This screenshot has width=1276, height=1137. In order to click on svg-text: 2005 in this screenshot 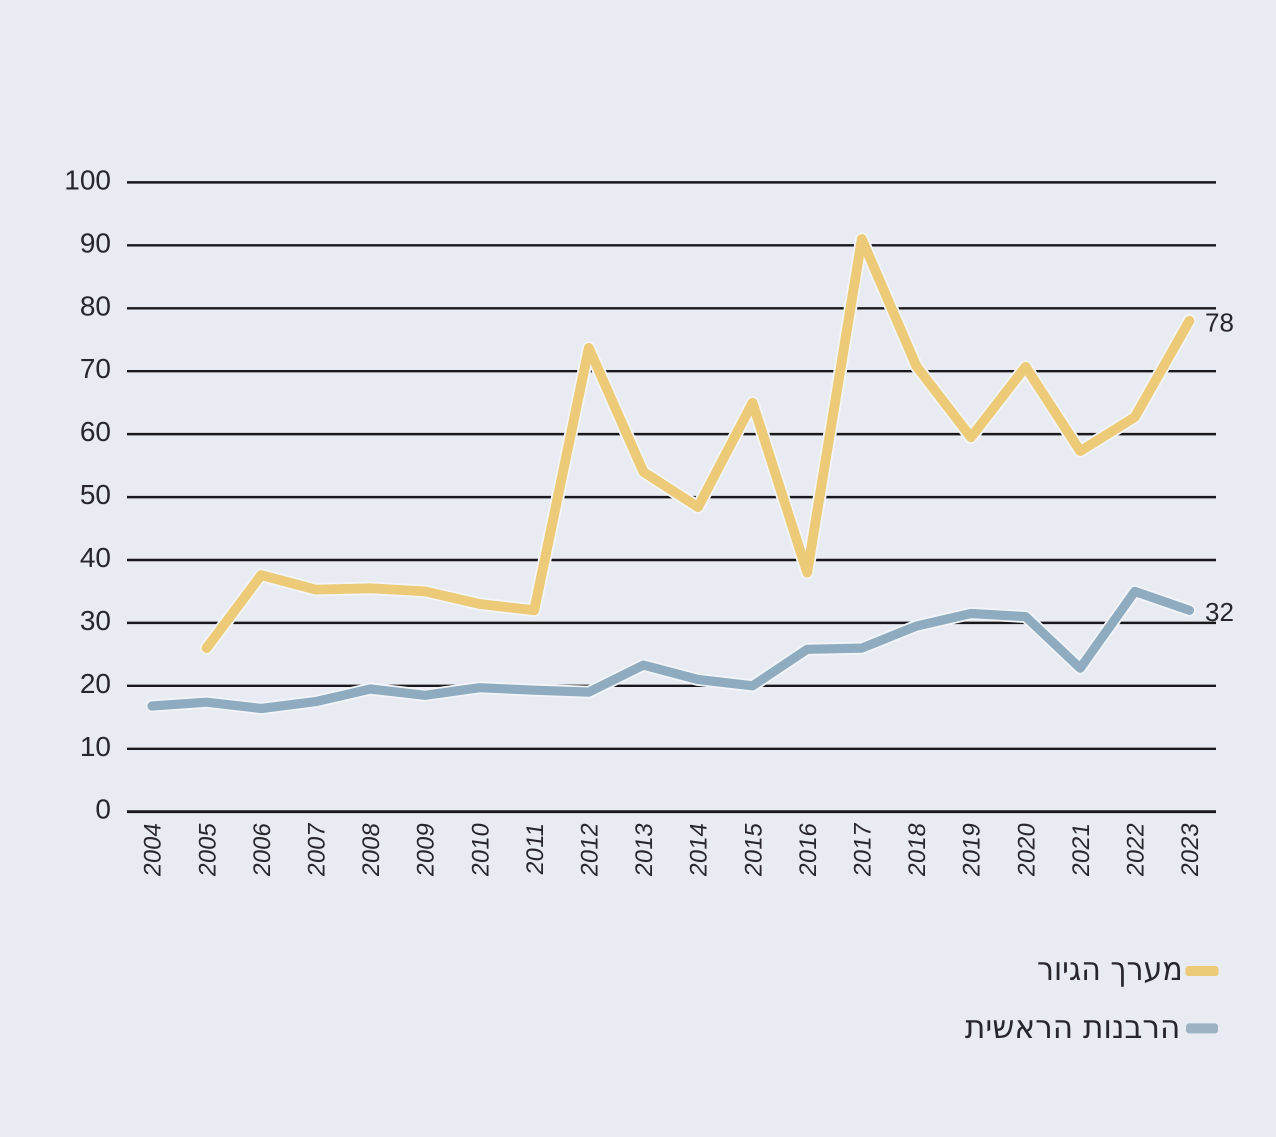, I will do `click(207, 849)`.